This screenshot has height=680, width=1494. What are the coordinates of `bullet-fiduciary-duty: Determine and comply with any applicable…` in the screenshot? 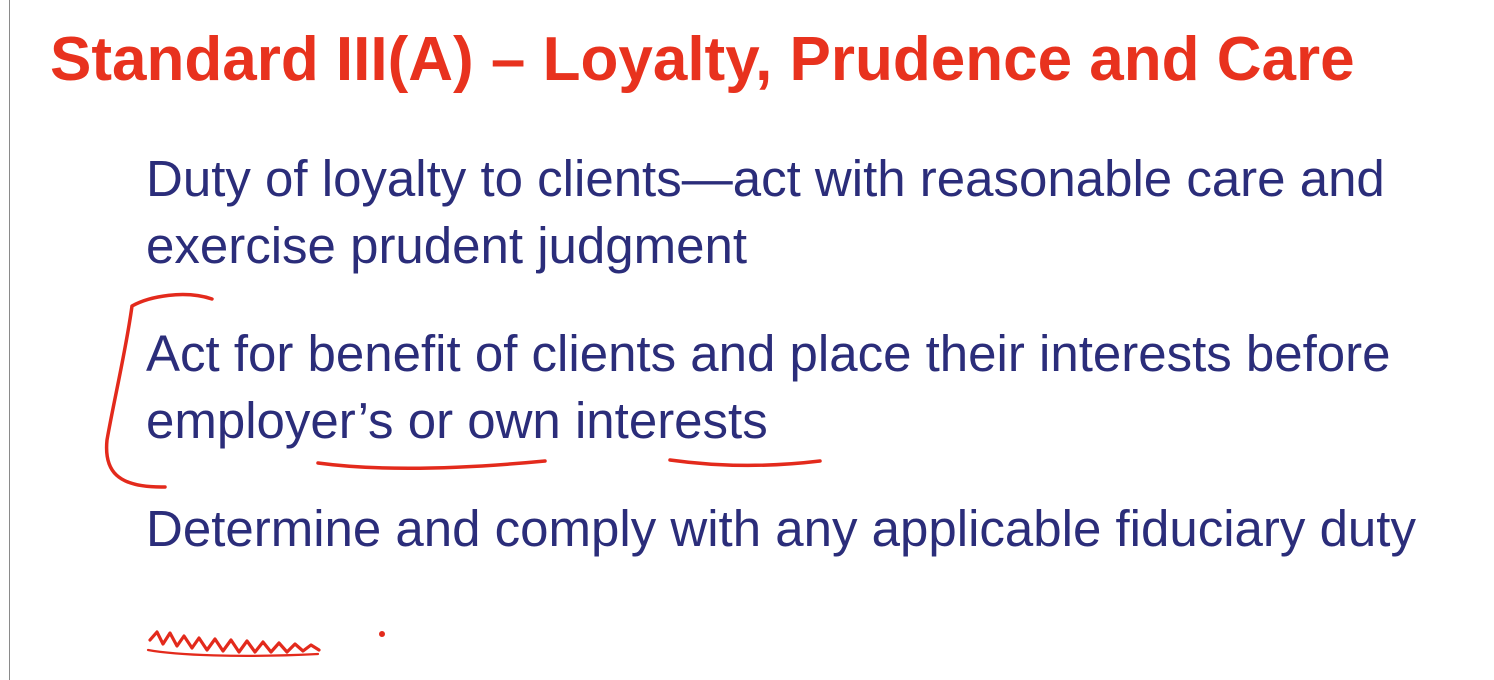 It's located at (781, 528).